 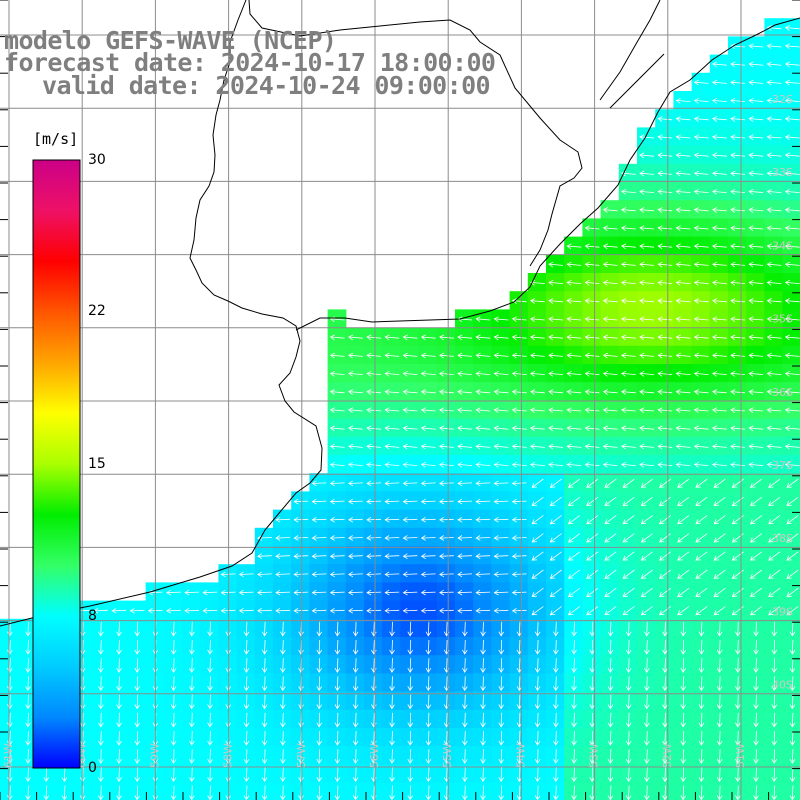 I want to click on lat-label: 34S, so click(x=782, y=245).